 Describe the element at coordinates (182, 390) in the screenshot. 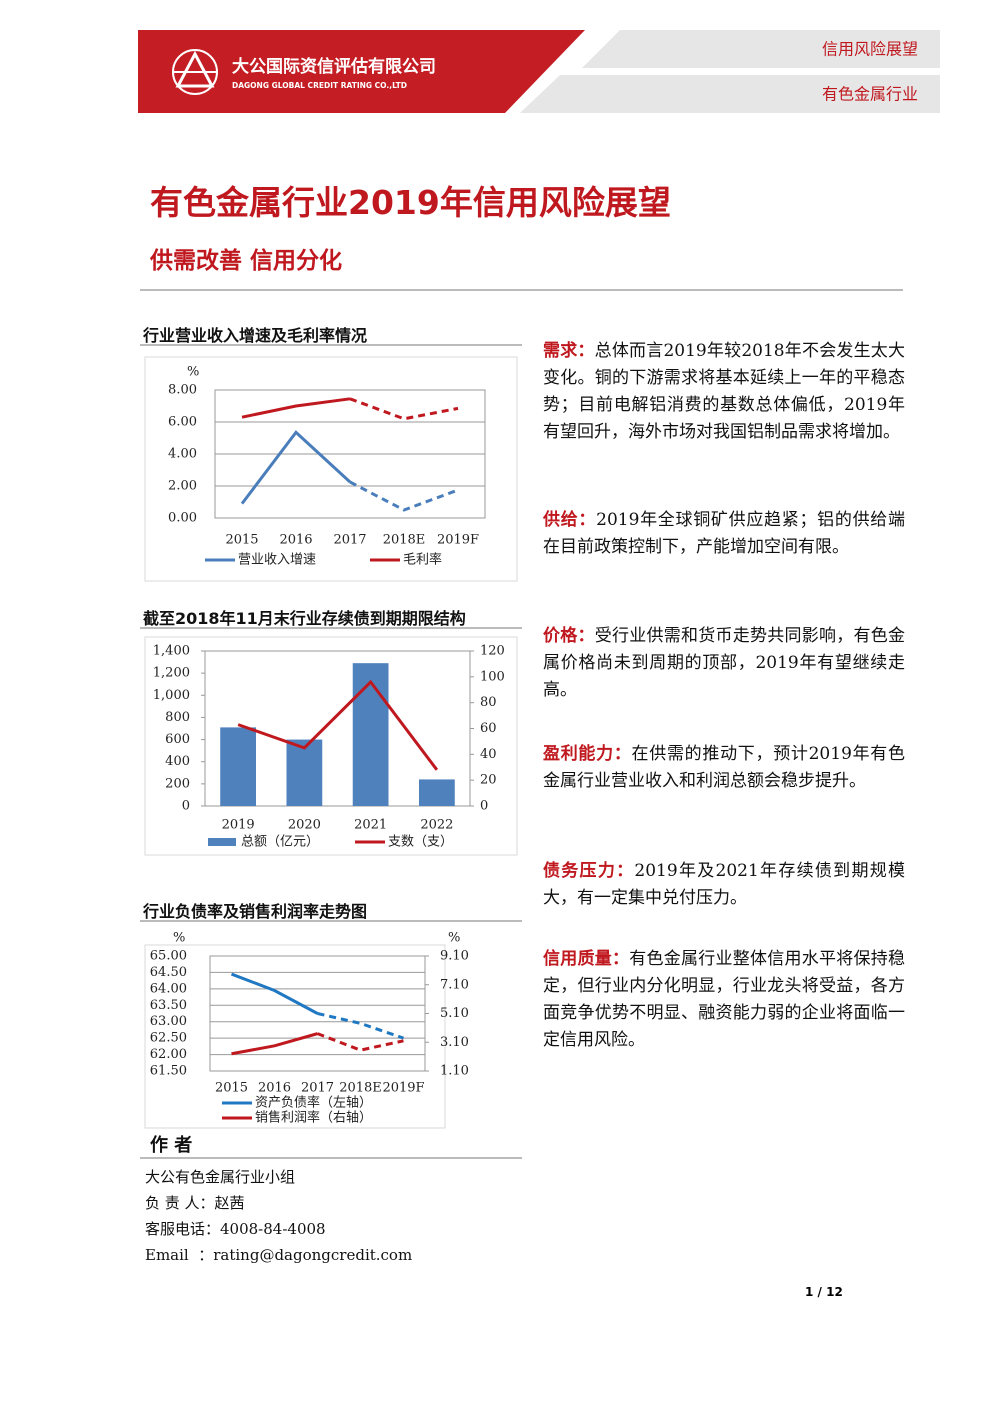

I see `tick-label: 8.00` at that location.